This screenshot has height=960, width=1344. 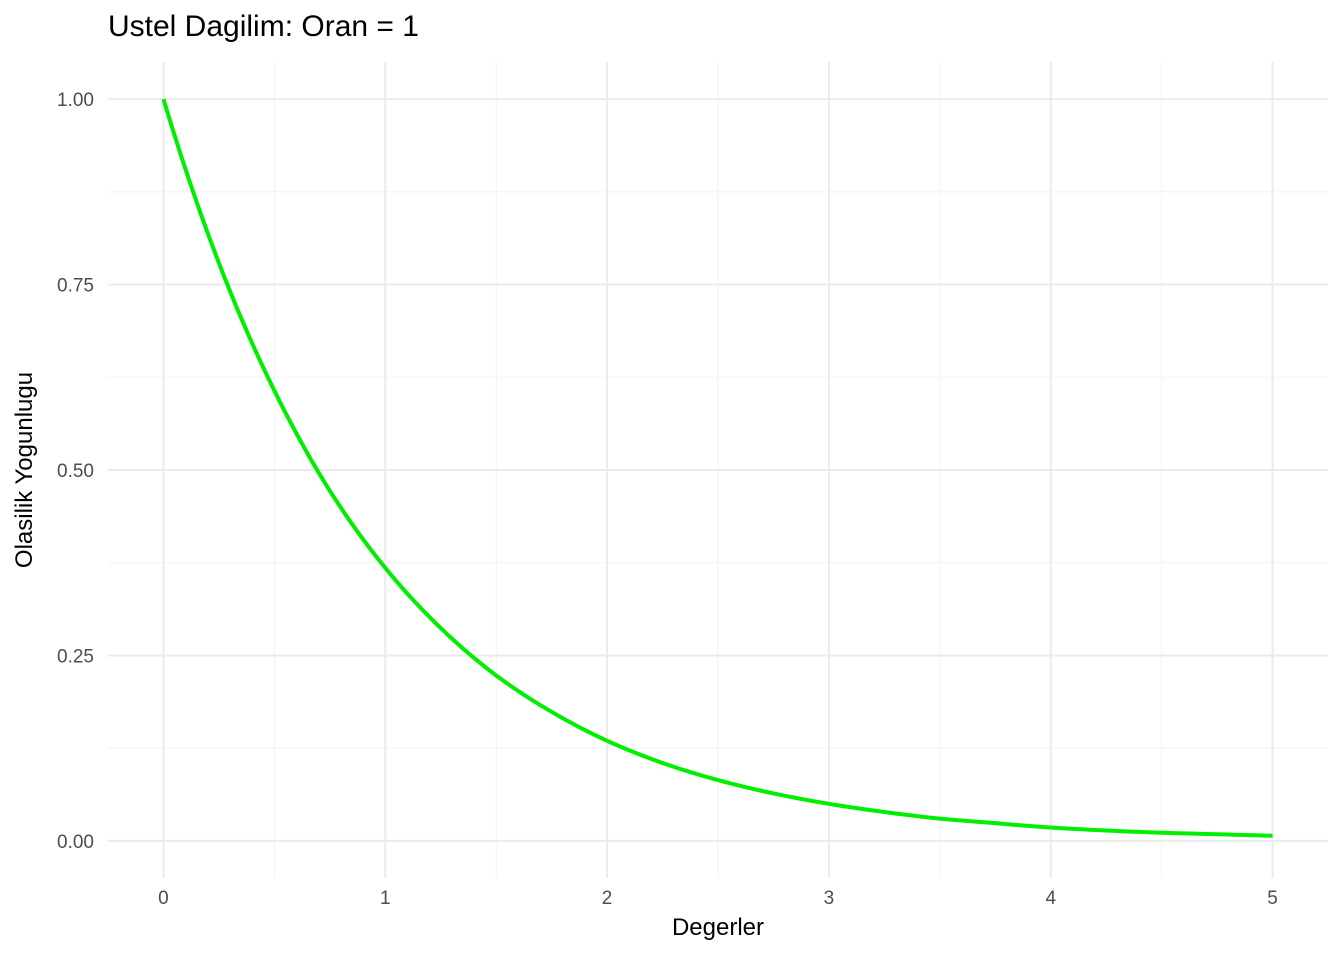 What do you see at coordinates (607, 898) in the screenshot?
I see `x-tick-label: 2` at bounding box center [607, 898].